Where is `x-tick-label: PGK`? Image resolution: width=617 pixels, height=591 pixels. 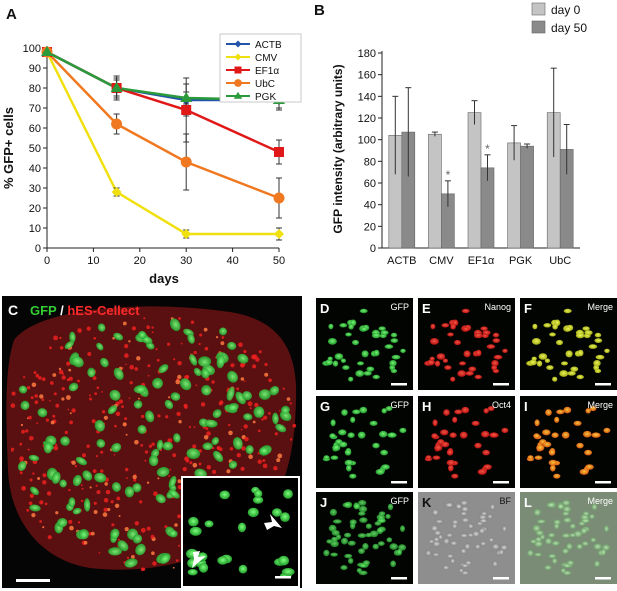
x-tick-label: PGK is located at coordinates (521, 261).